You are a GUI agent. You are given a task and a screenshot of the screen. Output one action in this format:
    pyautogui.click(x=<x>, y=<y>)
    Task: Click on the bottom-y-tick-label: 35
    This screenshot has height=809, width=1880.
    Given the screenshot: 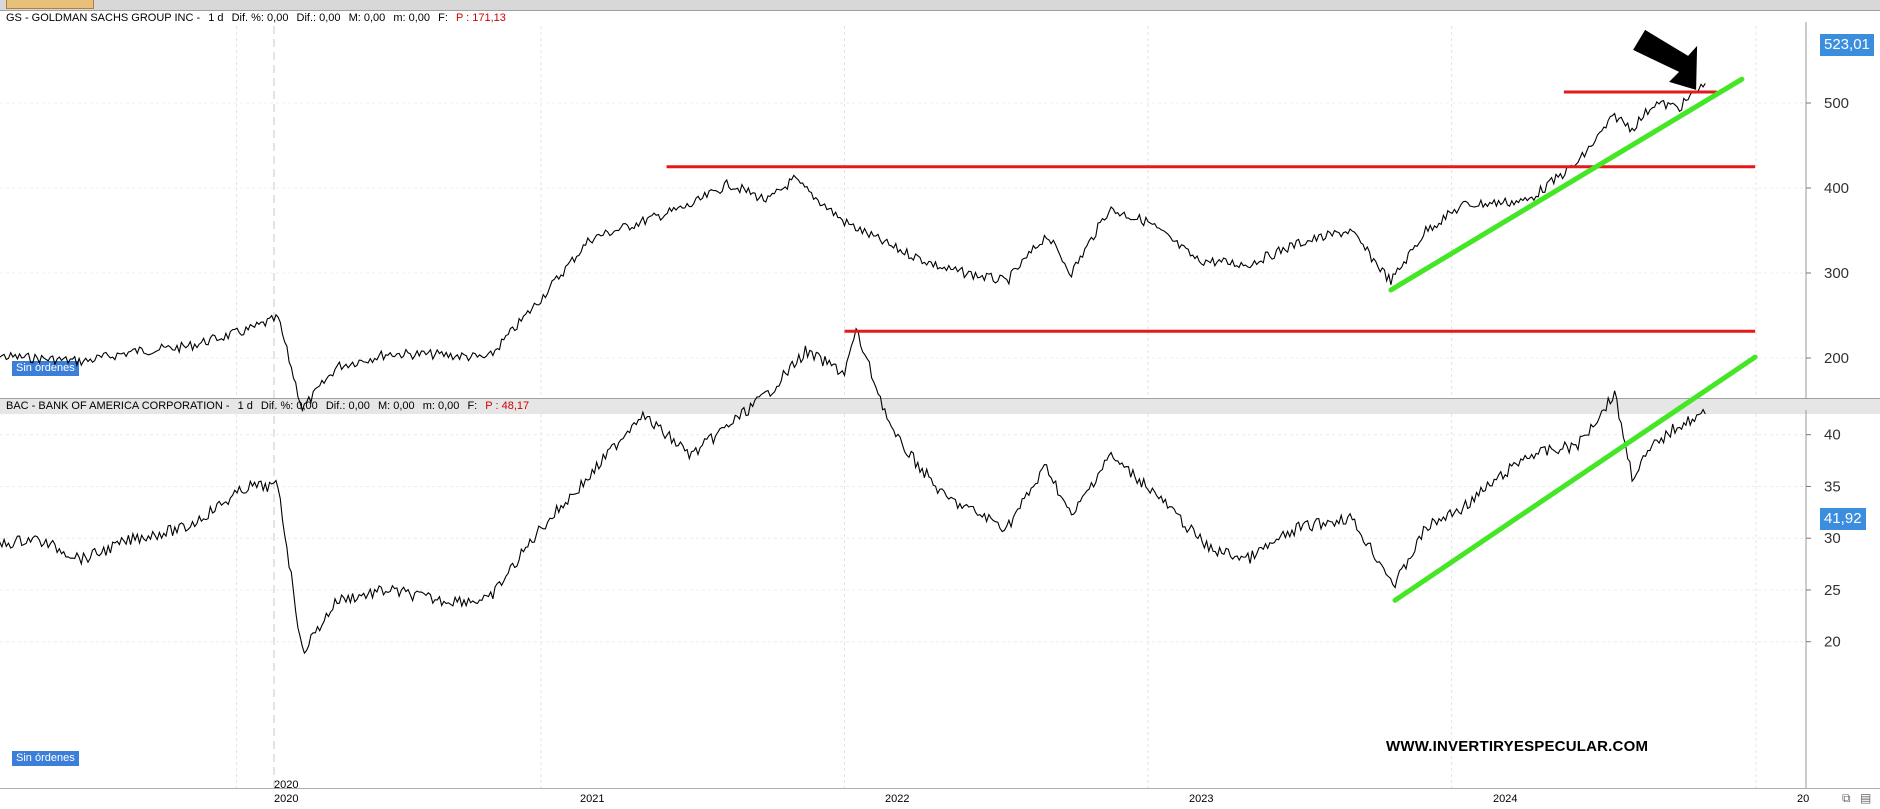 What is the action you would take?
    pyautogui.click(x=1832, y=486)
    